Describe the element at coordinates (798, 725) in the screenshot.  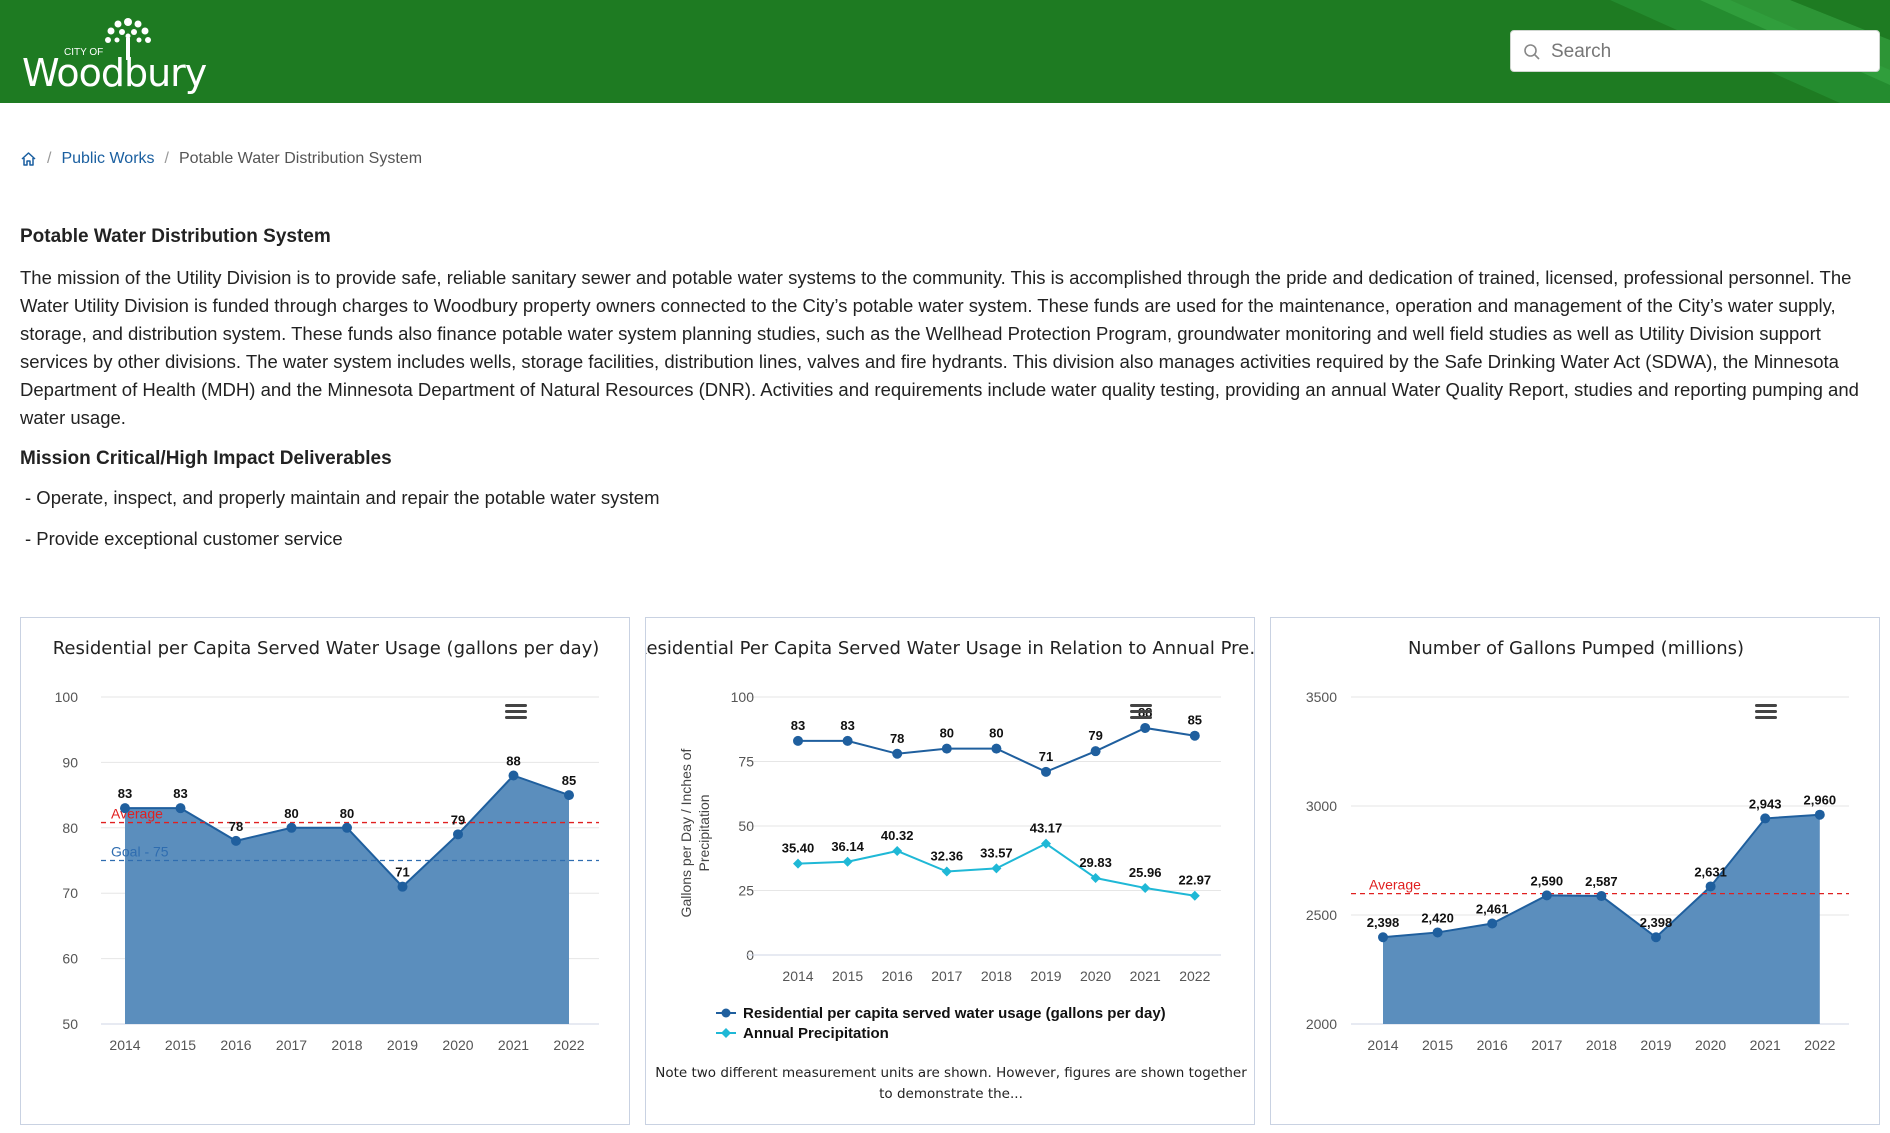
I see `data-label: 83` at that location.